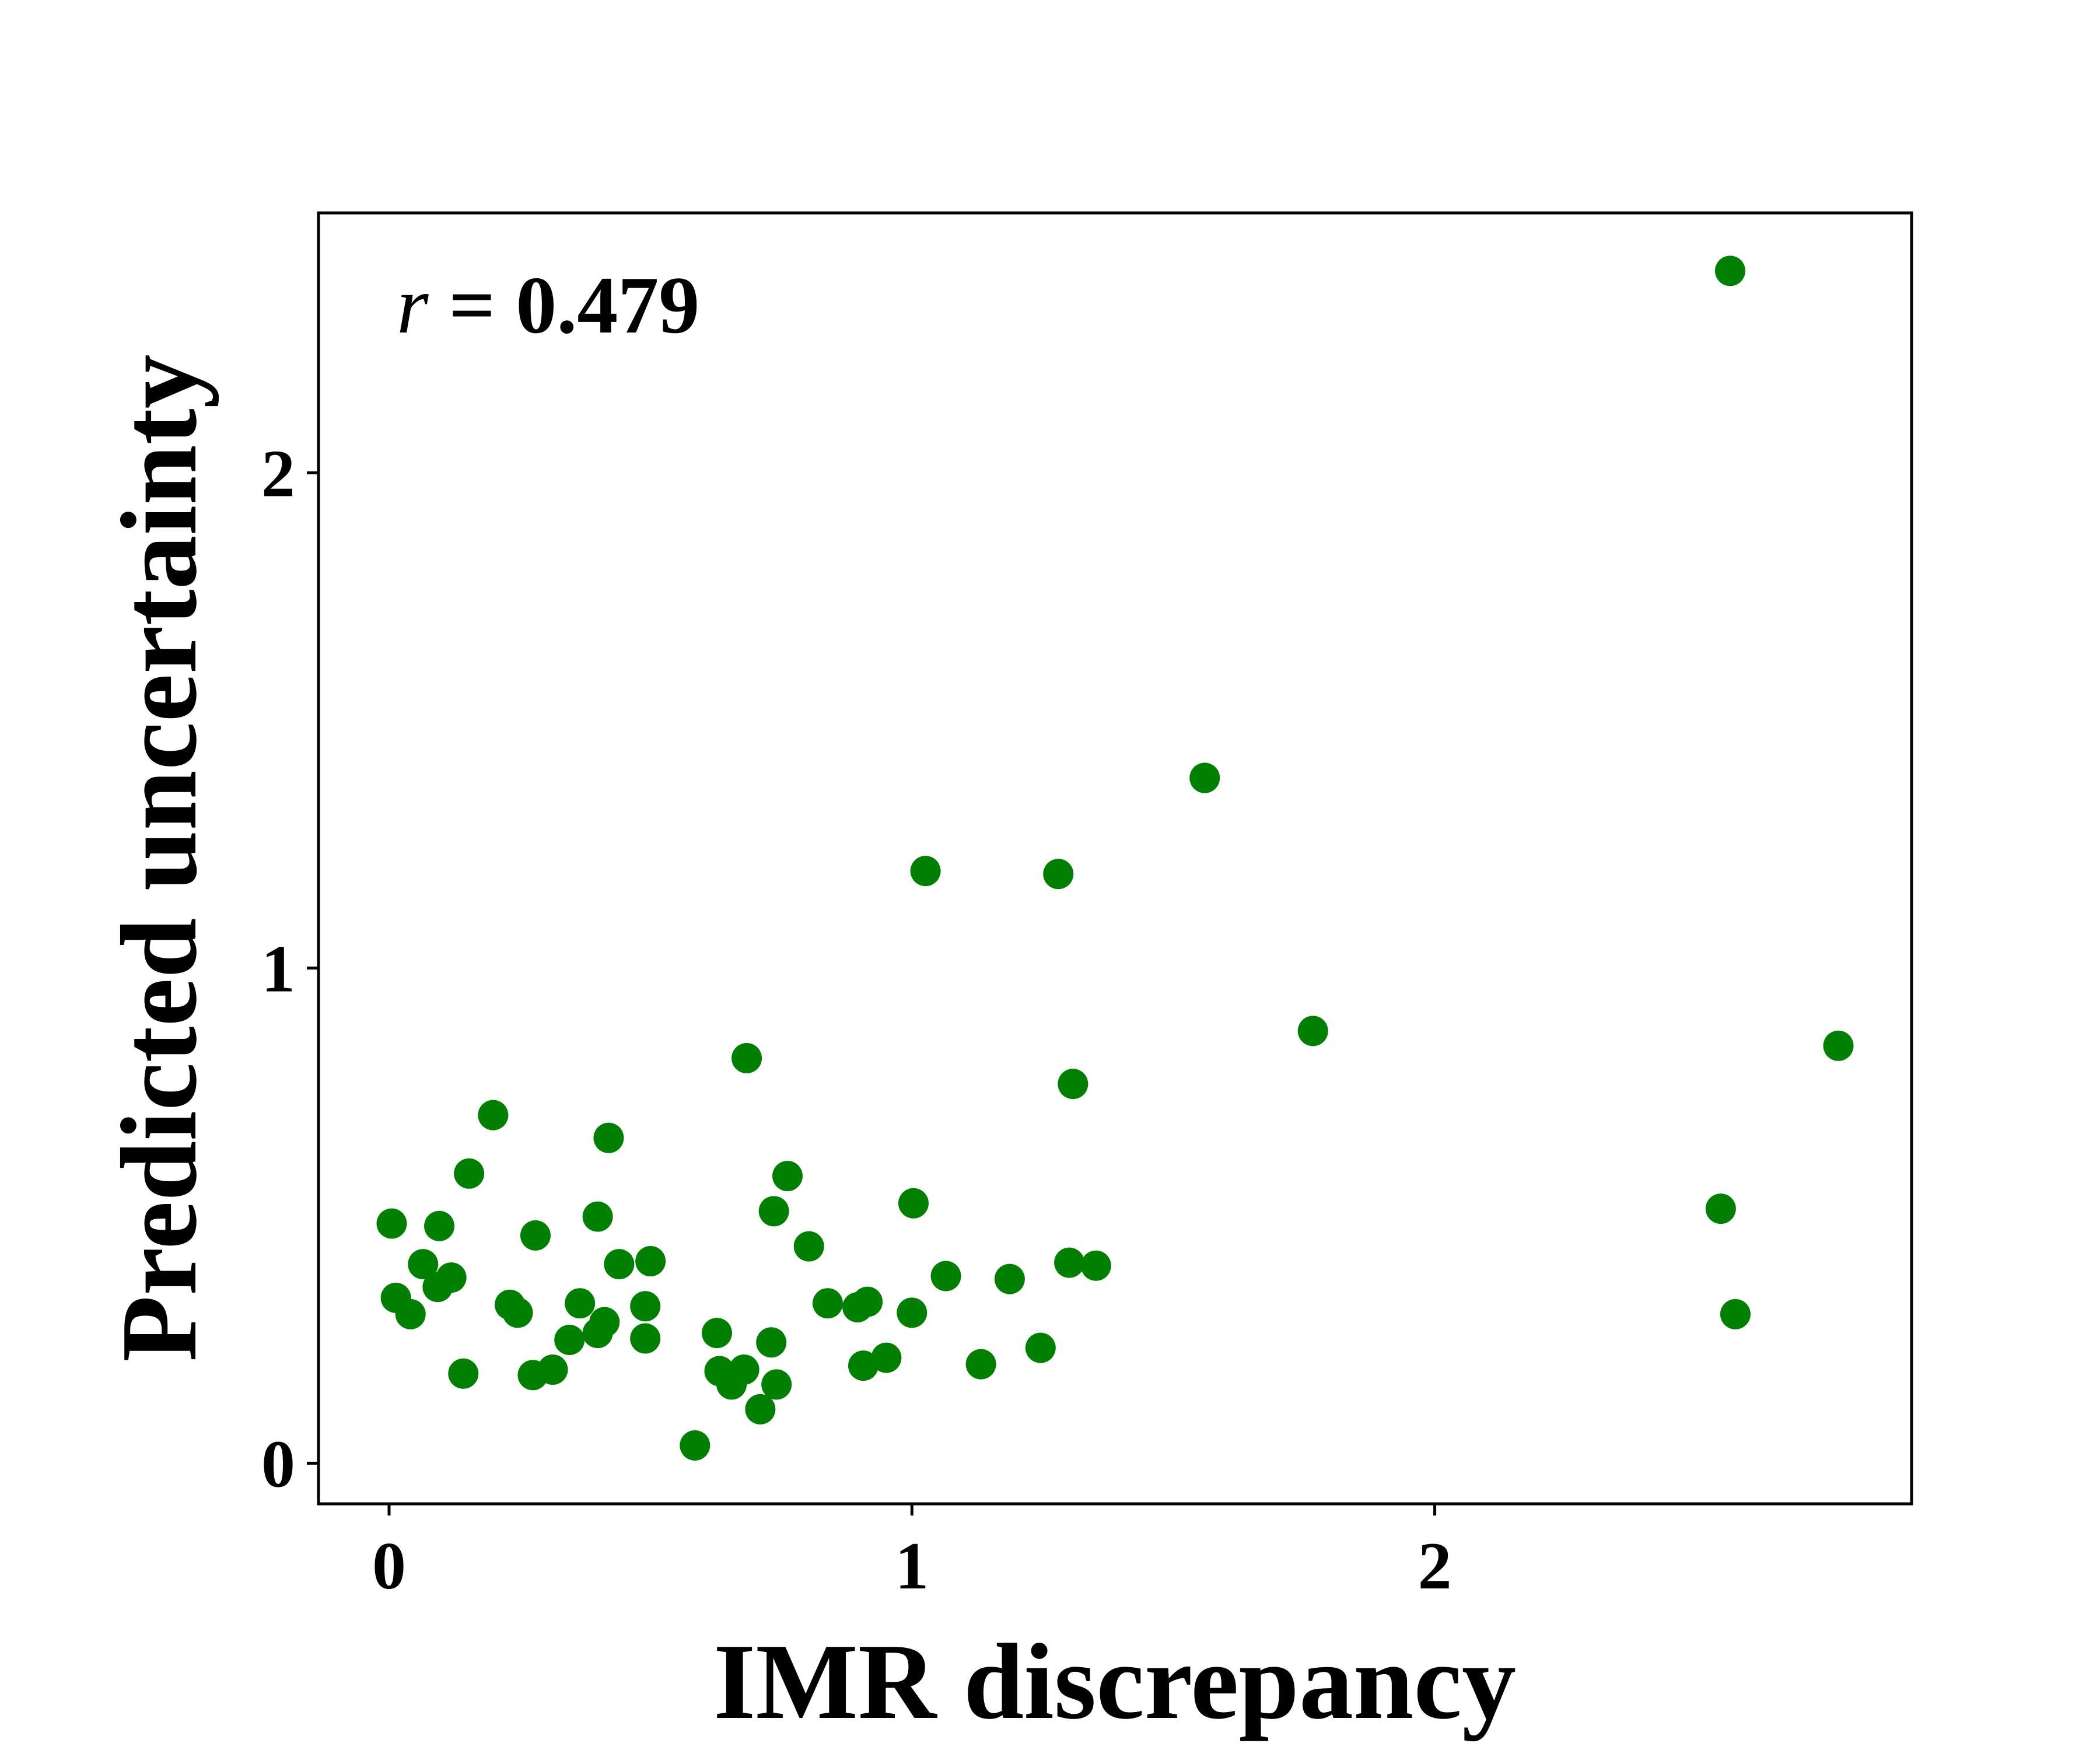  Describe the element at coordinates (389, 1566) in the screenshot. I see `x-tick-label: 0` at that location.